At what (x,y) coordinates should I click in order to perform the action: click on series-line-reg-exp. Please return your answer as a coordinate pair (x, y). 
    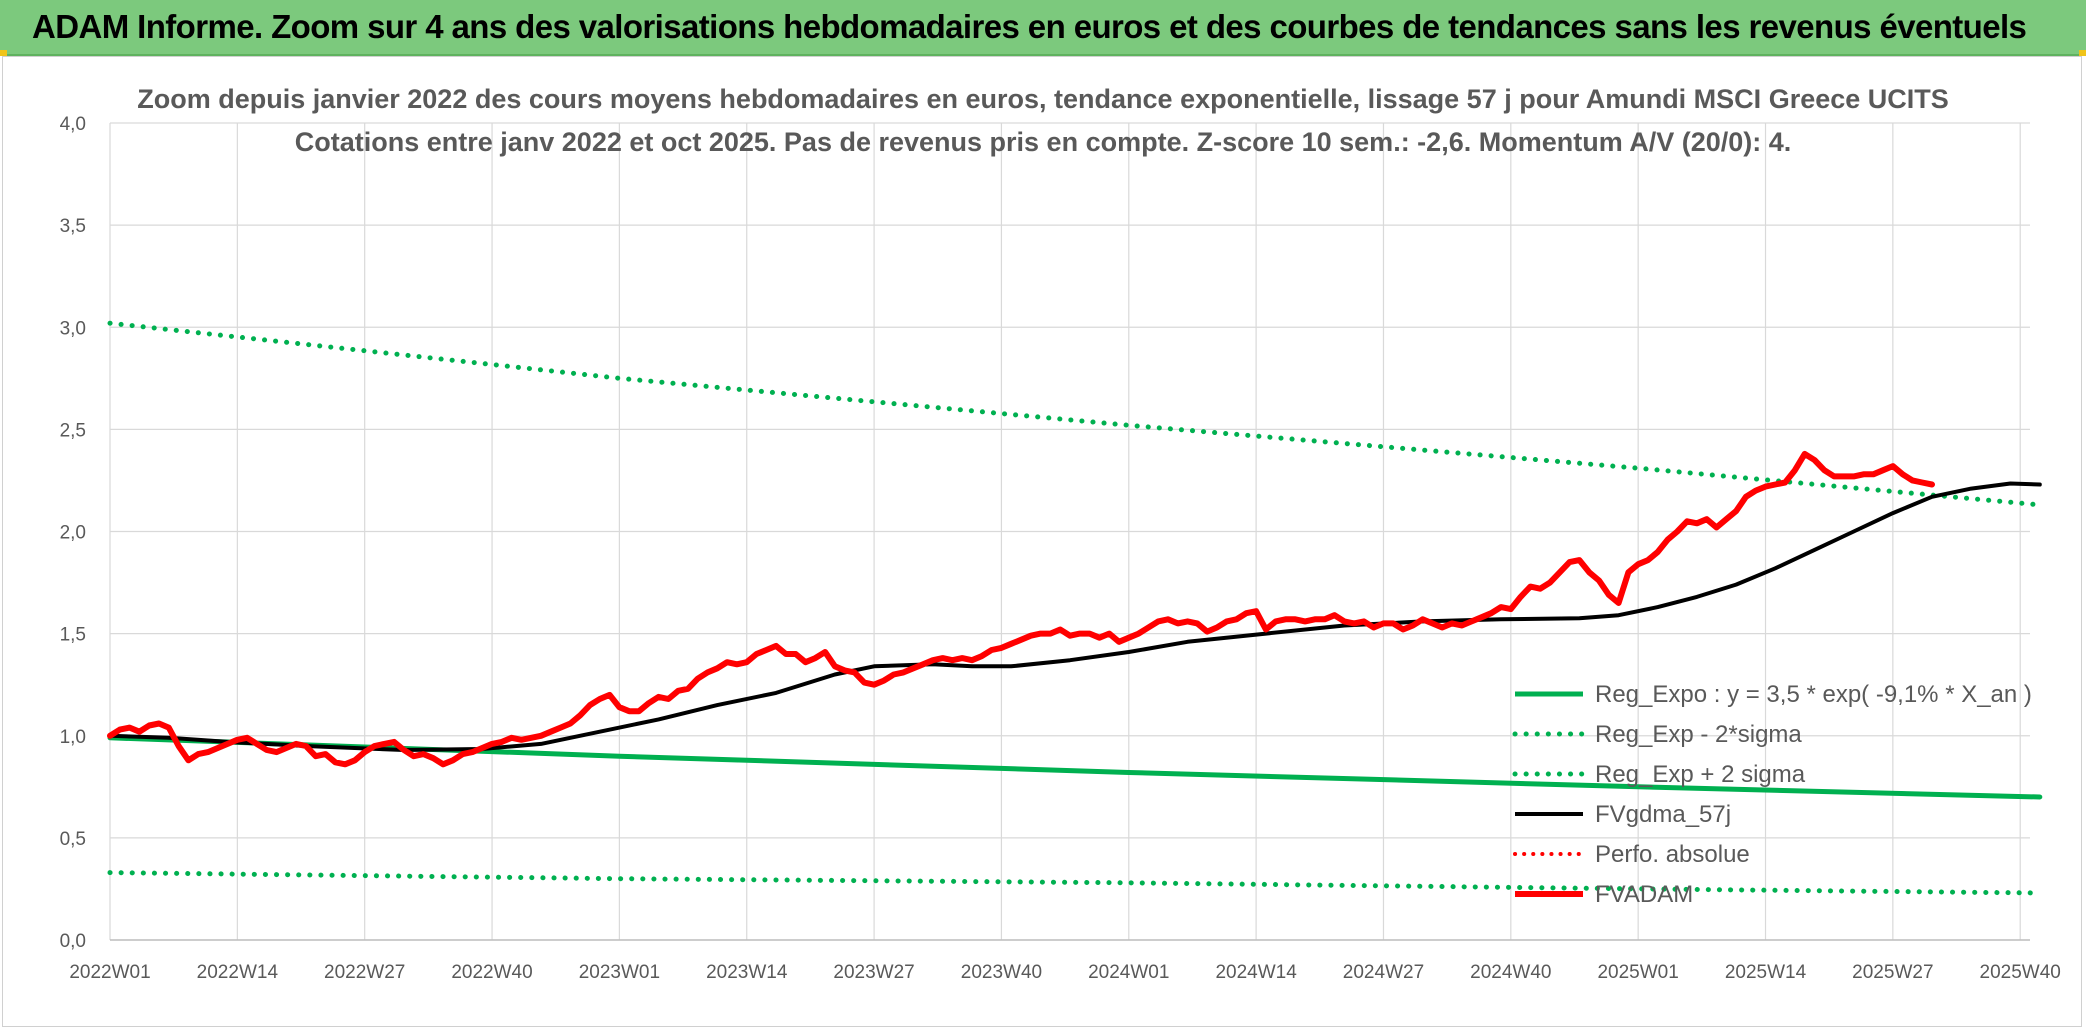
    Looking at the image, I should click on (1075, 883).